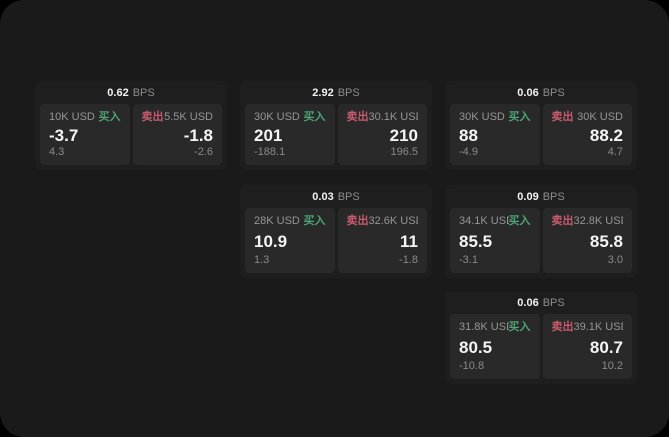 The image size is (669, 437). Describe the element at coordinates (336, 243) in the screenshot. I see `quote-card-body: 28K USD 买入 10.9 1.3 卖出 32.6K USD 11 -1.8` at that location.